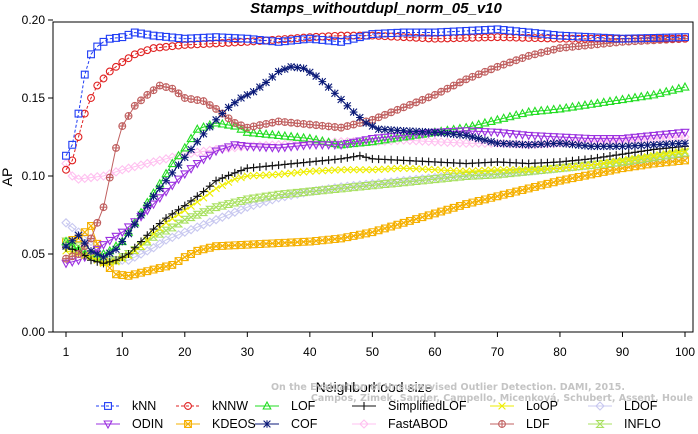 Image resolution: width=698 pixels, height=434 pixels. Describe the element at coordinates (147, 424) in the screenshot. I see `legend-label: ODIN` at that location.